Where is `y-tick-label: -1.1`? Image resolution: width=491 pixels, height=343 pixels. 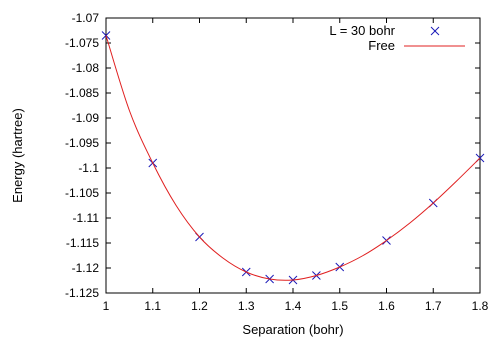 y-tick-label: -1.1 is located at coordinates (88, 168).